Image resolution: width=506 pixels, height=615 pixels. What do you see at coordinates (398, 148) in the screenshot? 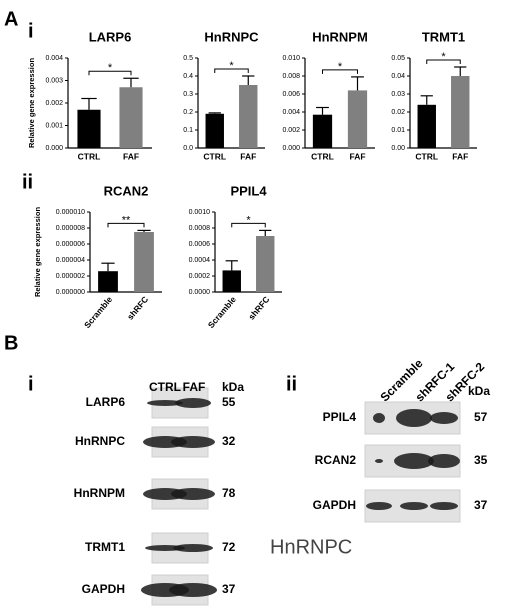
I see `y-tick-label: 0.00` at bounding box center [398, 148].